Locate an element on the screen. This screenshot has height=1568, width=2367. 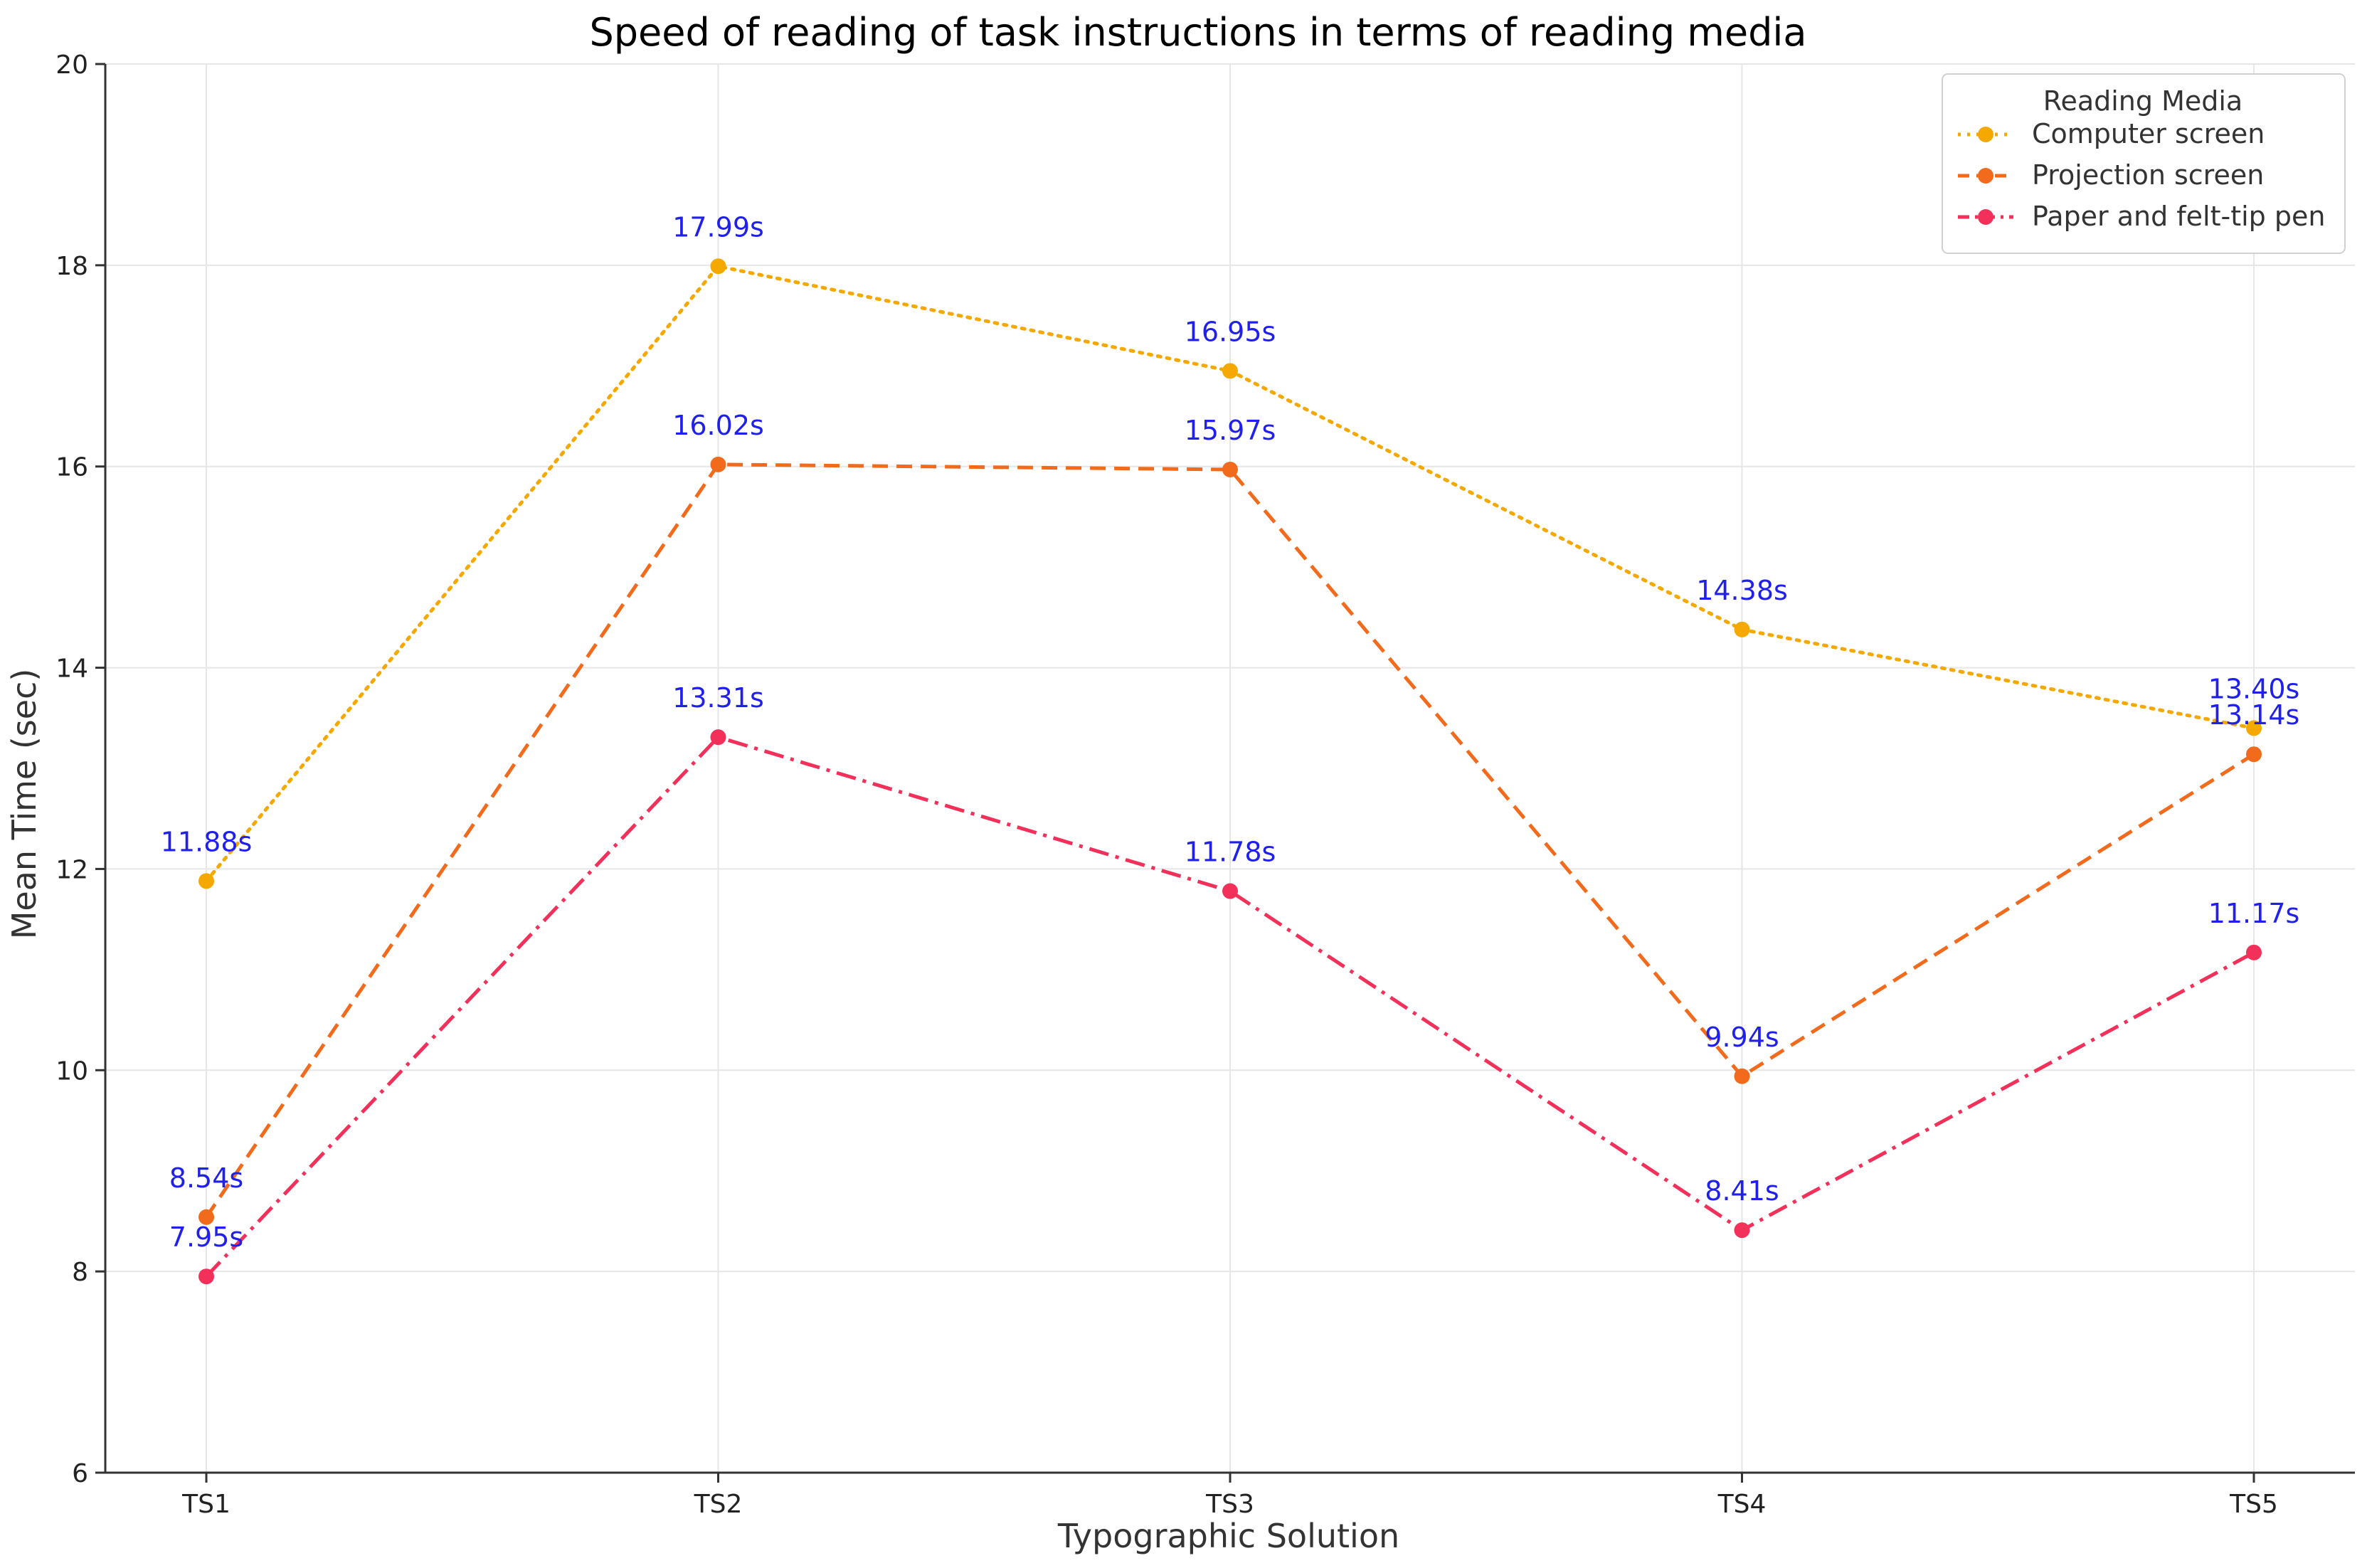
legend-item: Projection screen is located at coordinates (2111, 175).